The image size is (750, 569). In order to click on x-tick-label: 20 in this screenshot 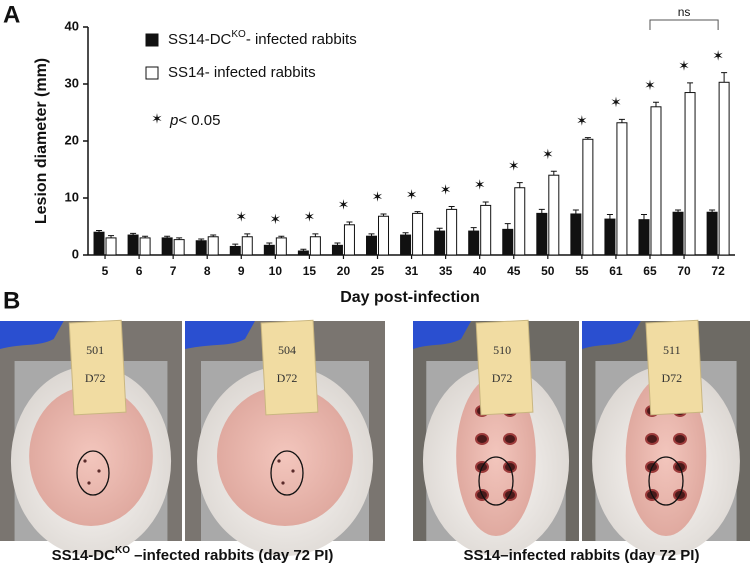, I will do `click(344, 271)`.